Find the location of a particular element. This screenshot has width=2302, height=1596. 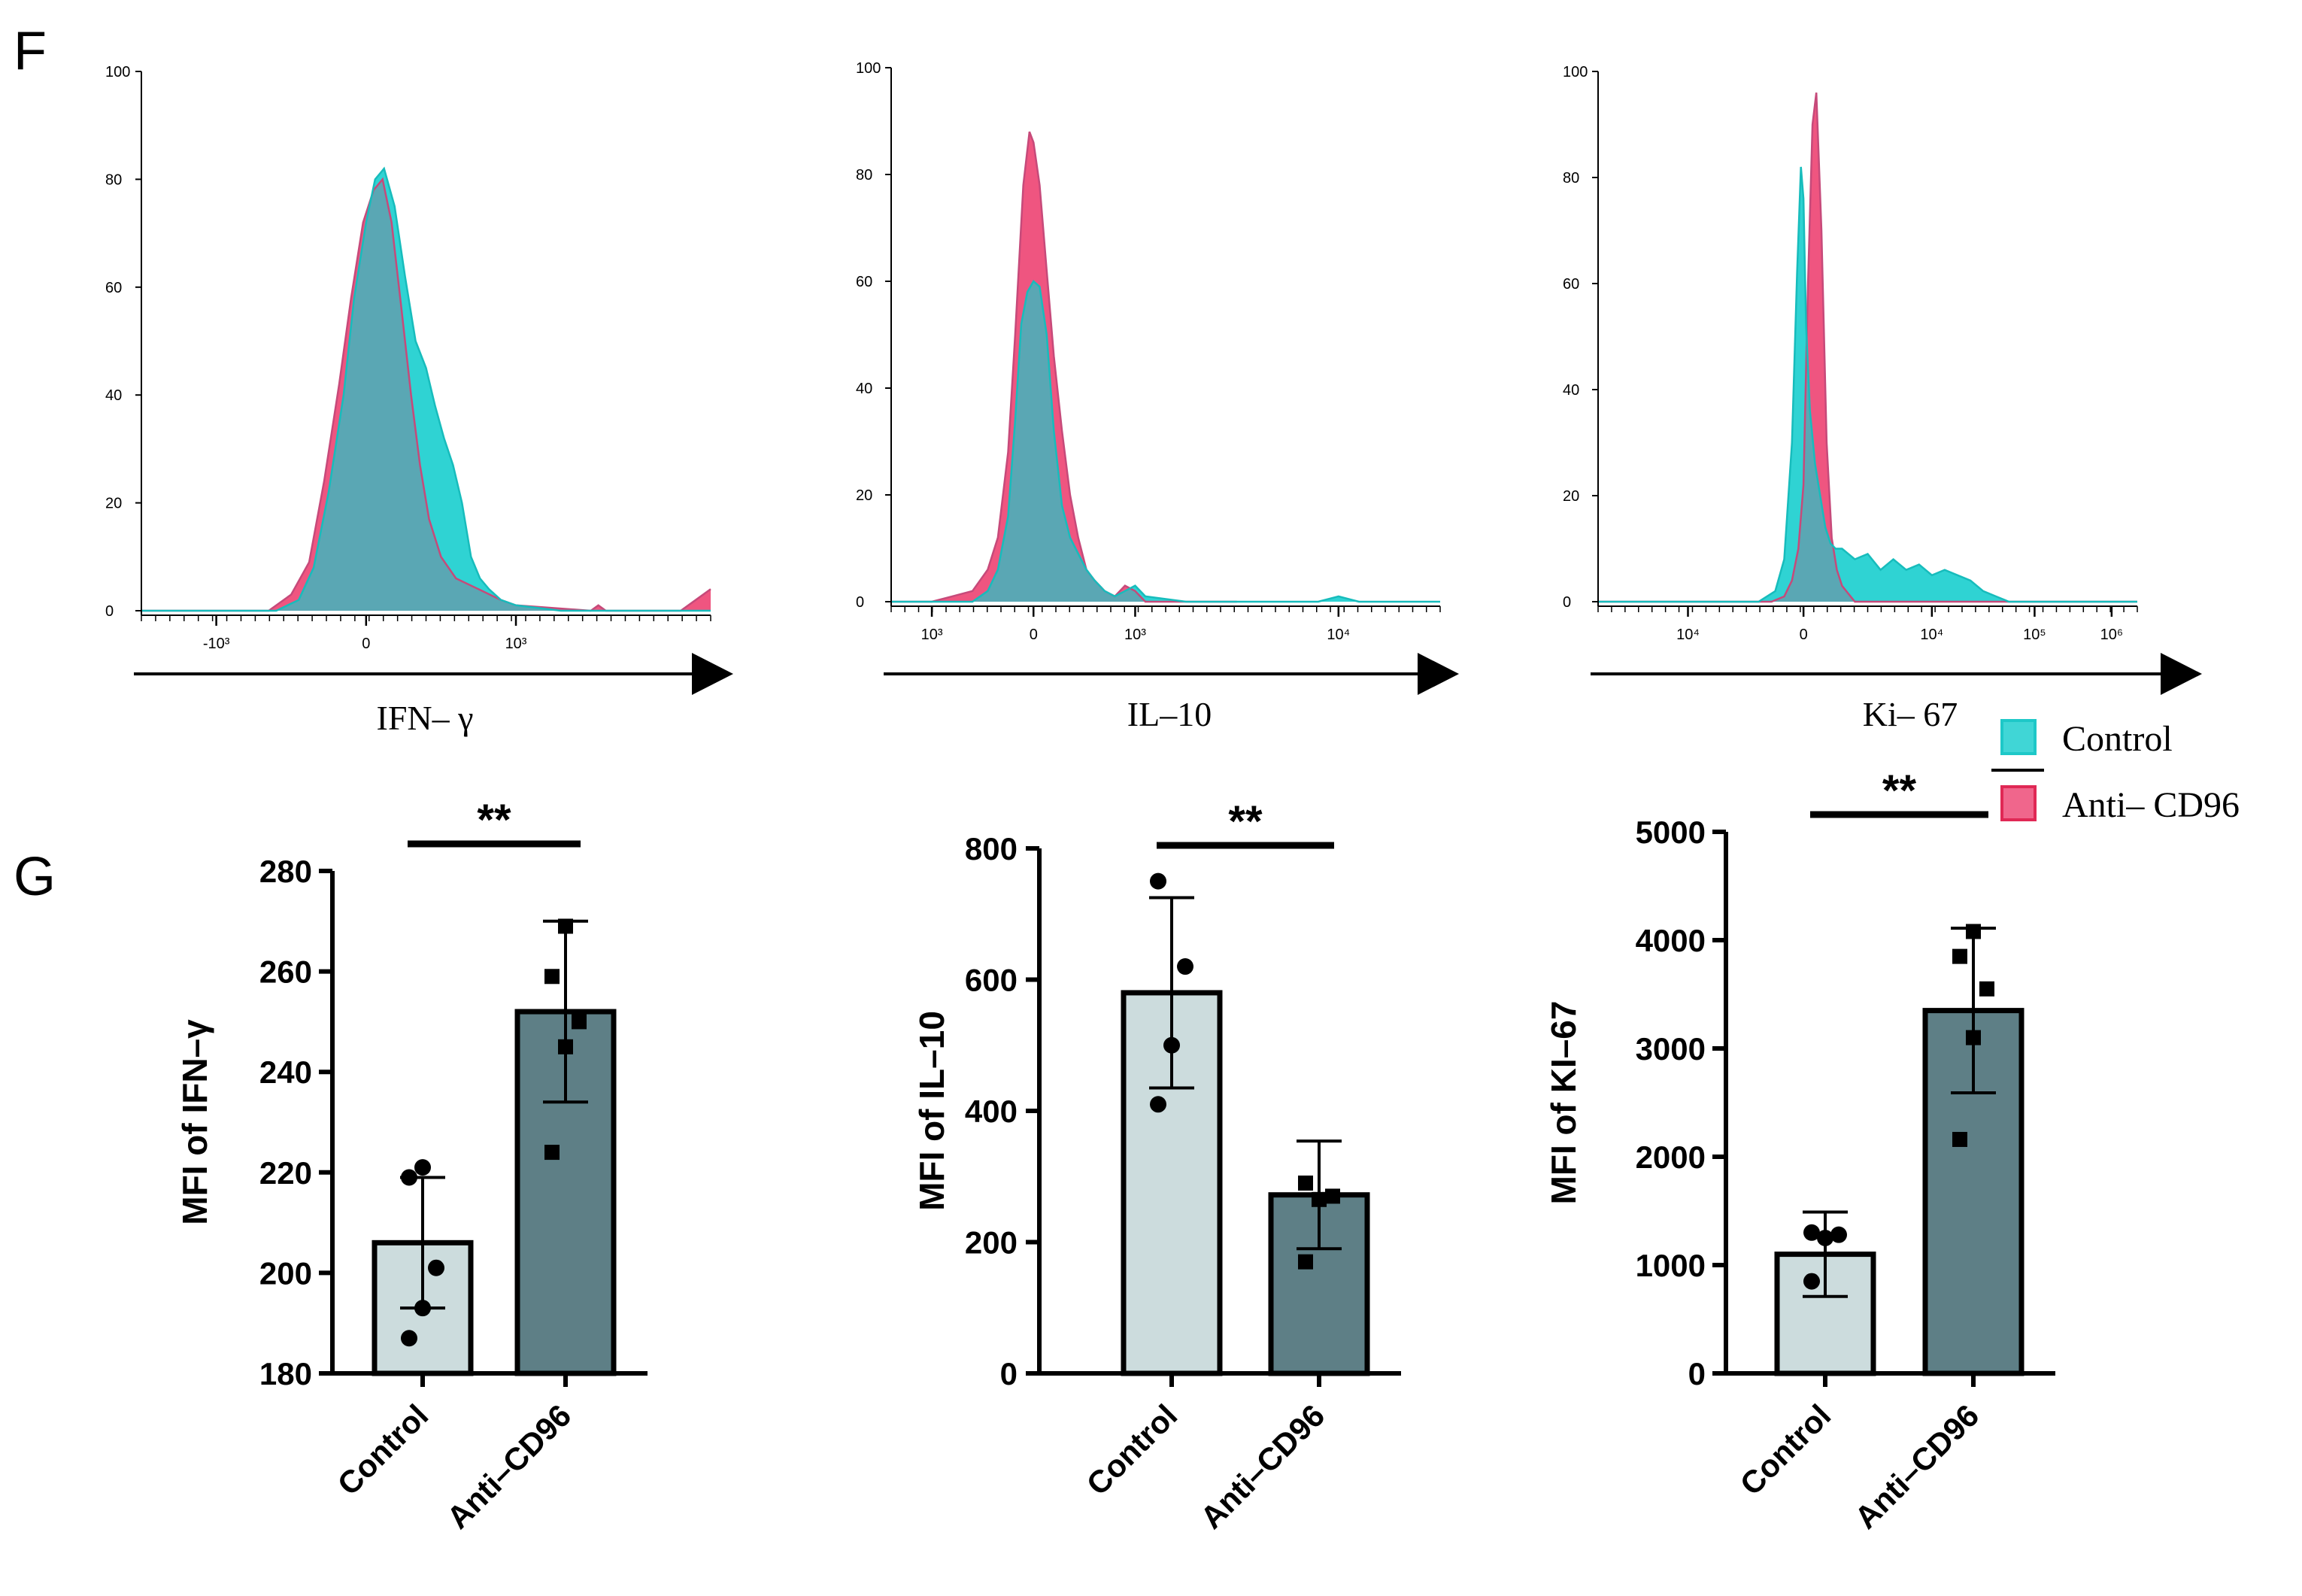

y-tick-label: 2000 is located at coordinates (1671, 1157).